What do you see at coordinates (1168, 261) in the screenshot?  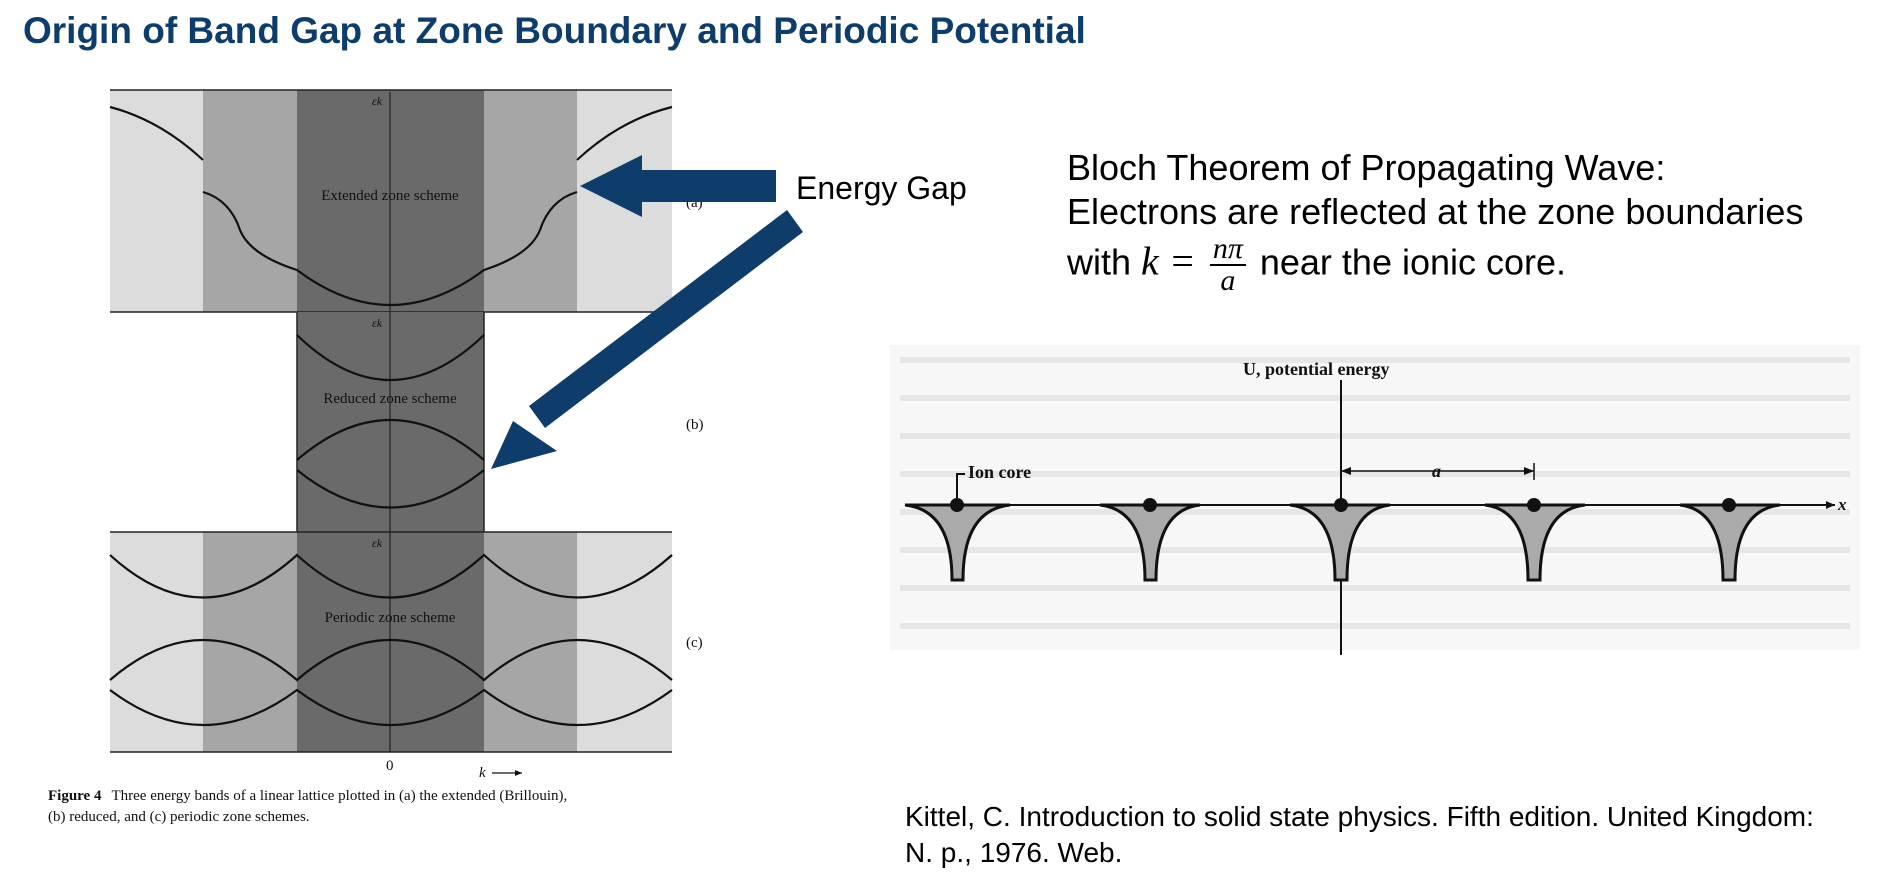 I see `k-equation: k =` at bounding box center [1168, 261].